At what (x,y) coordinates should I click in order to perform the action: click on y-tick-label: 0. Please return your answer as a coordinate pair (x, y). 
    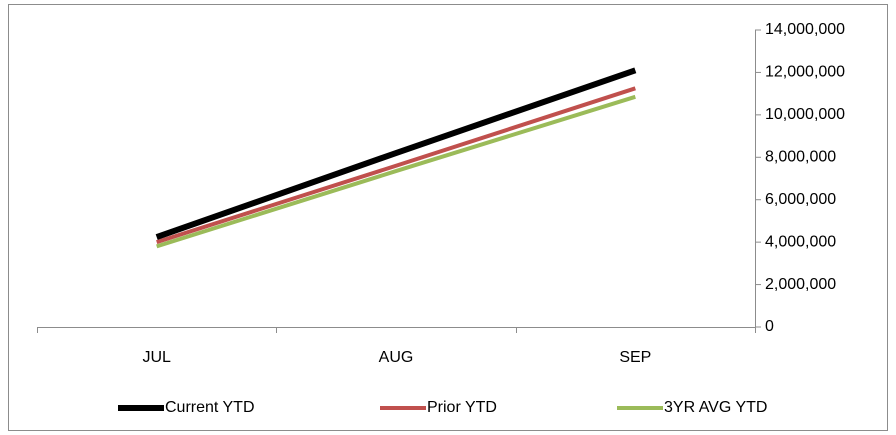
    Looking at the image, I should click on (769, 326).